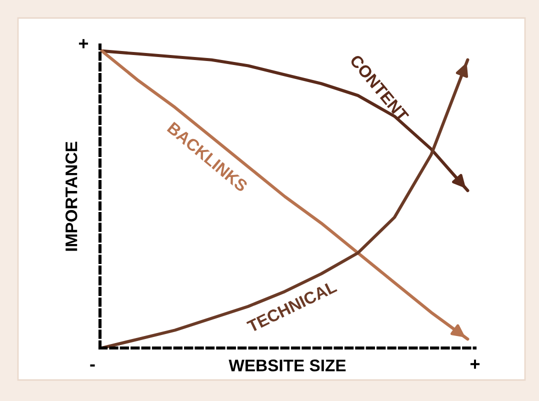  Describe the element at coordinates (71, 196) in the screenshot. I see `y-axis-title: IMPORTANCE` at that location.